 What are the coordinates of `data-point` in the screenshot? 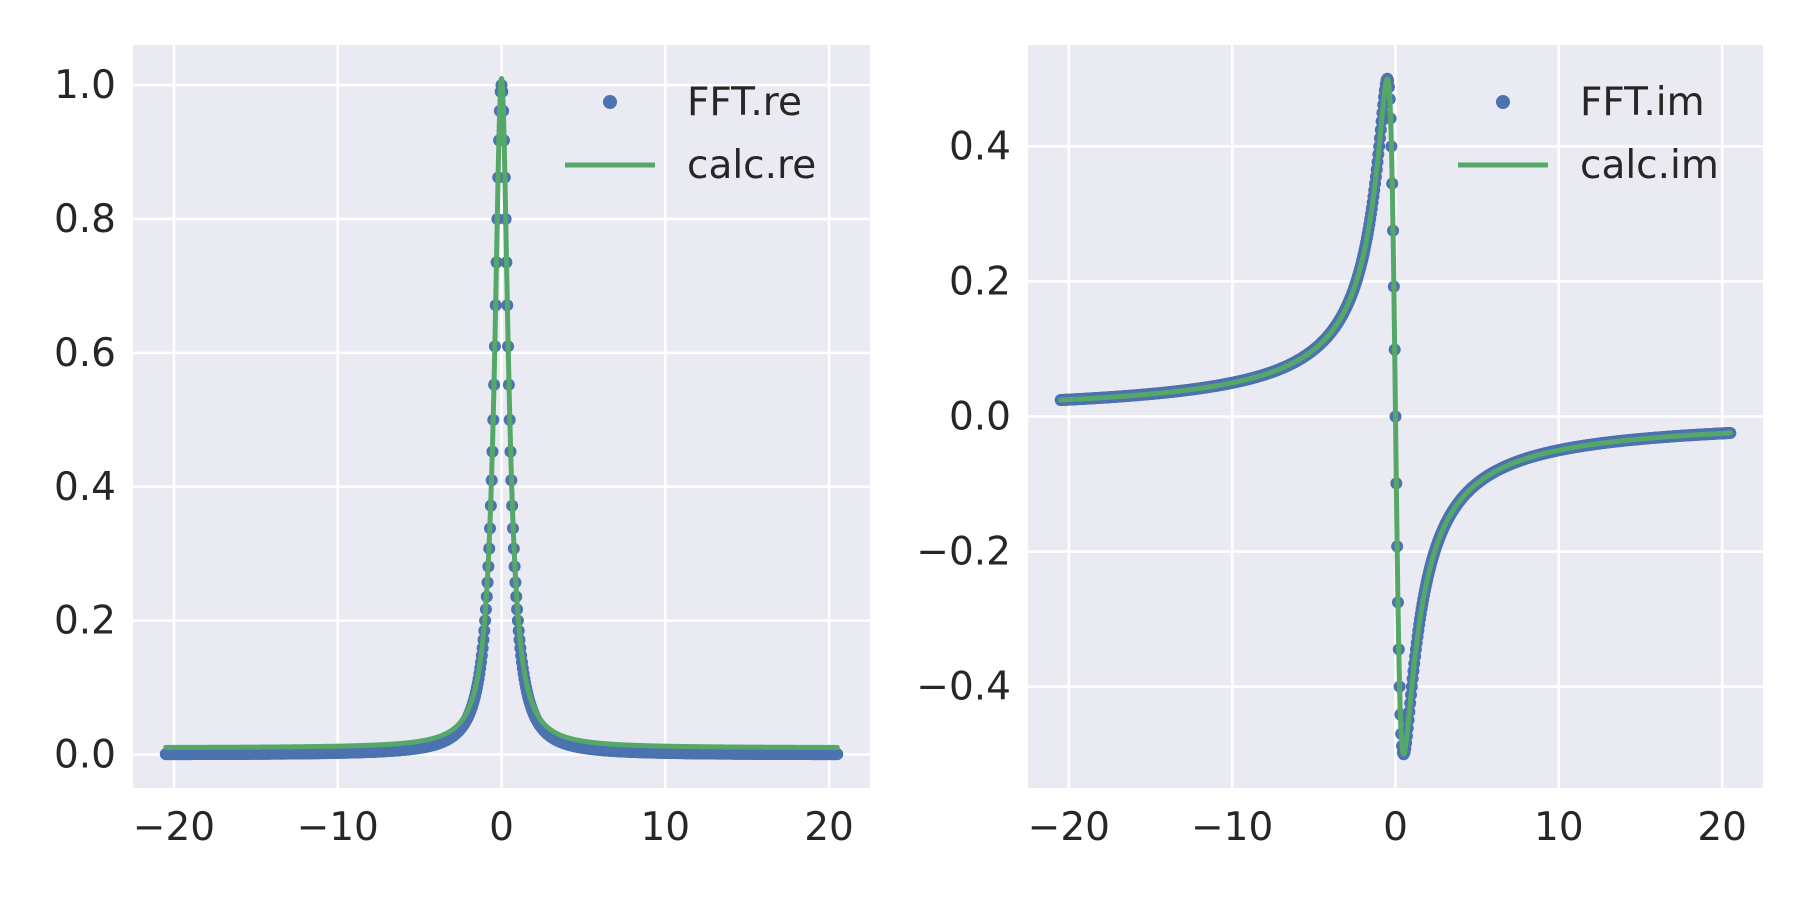 It's located at (837, 754).